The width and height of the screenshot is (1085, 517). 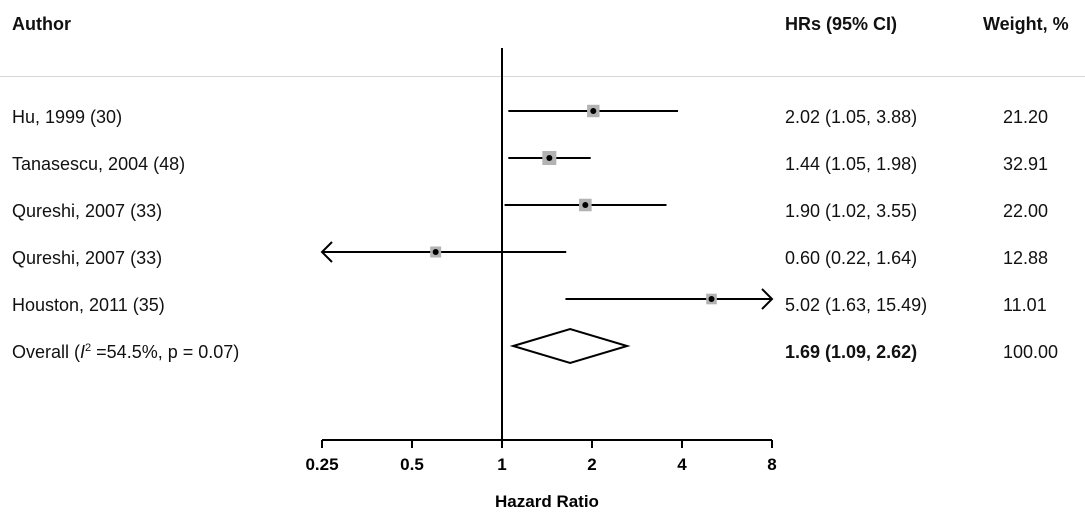 I want to click on ci-arrow-left, so click(x=326, y=252).